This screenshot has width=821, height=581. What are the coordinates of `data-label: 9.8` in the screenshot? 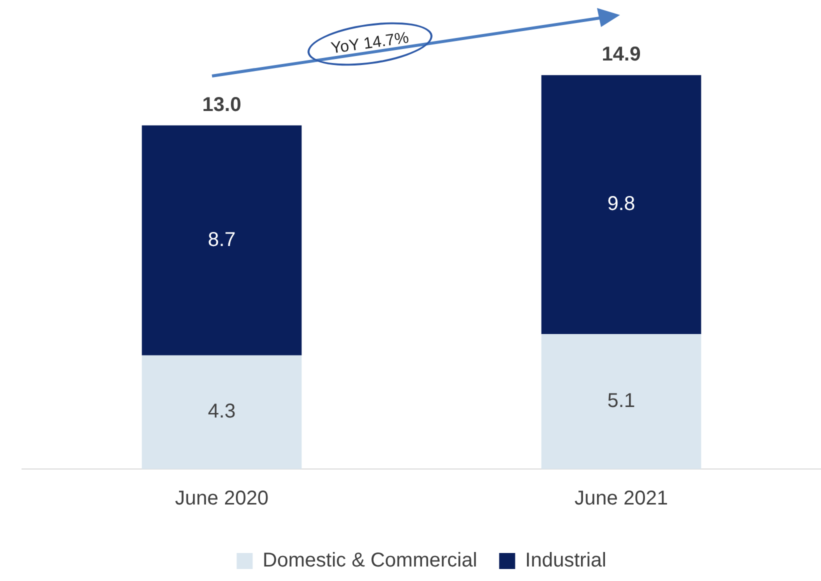 It's located at (621, 204).